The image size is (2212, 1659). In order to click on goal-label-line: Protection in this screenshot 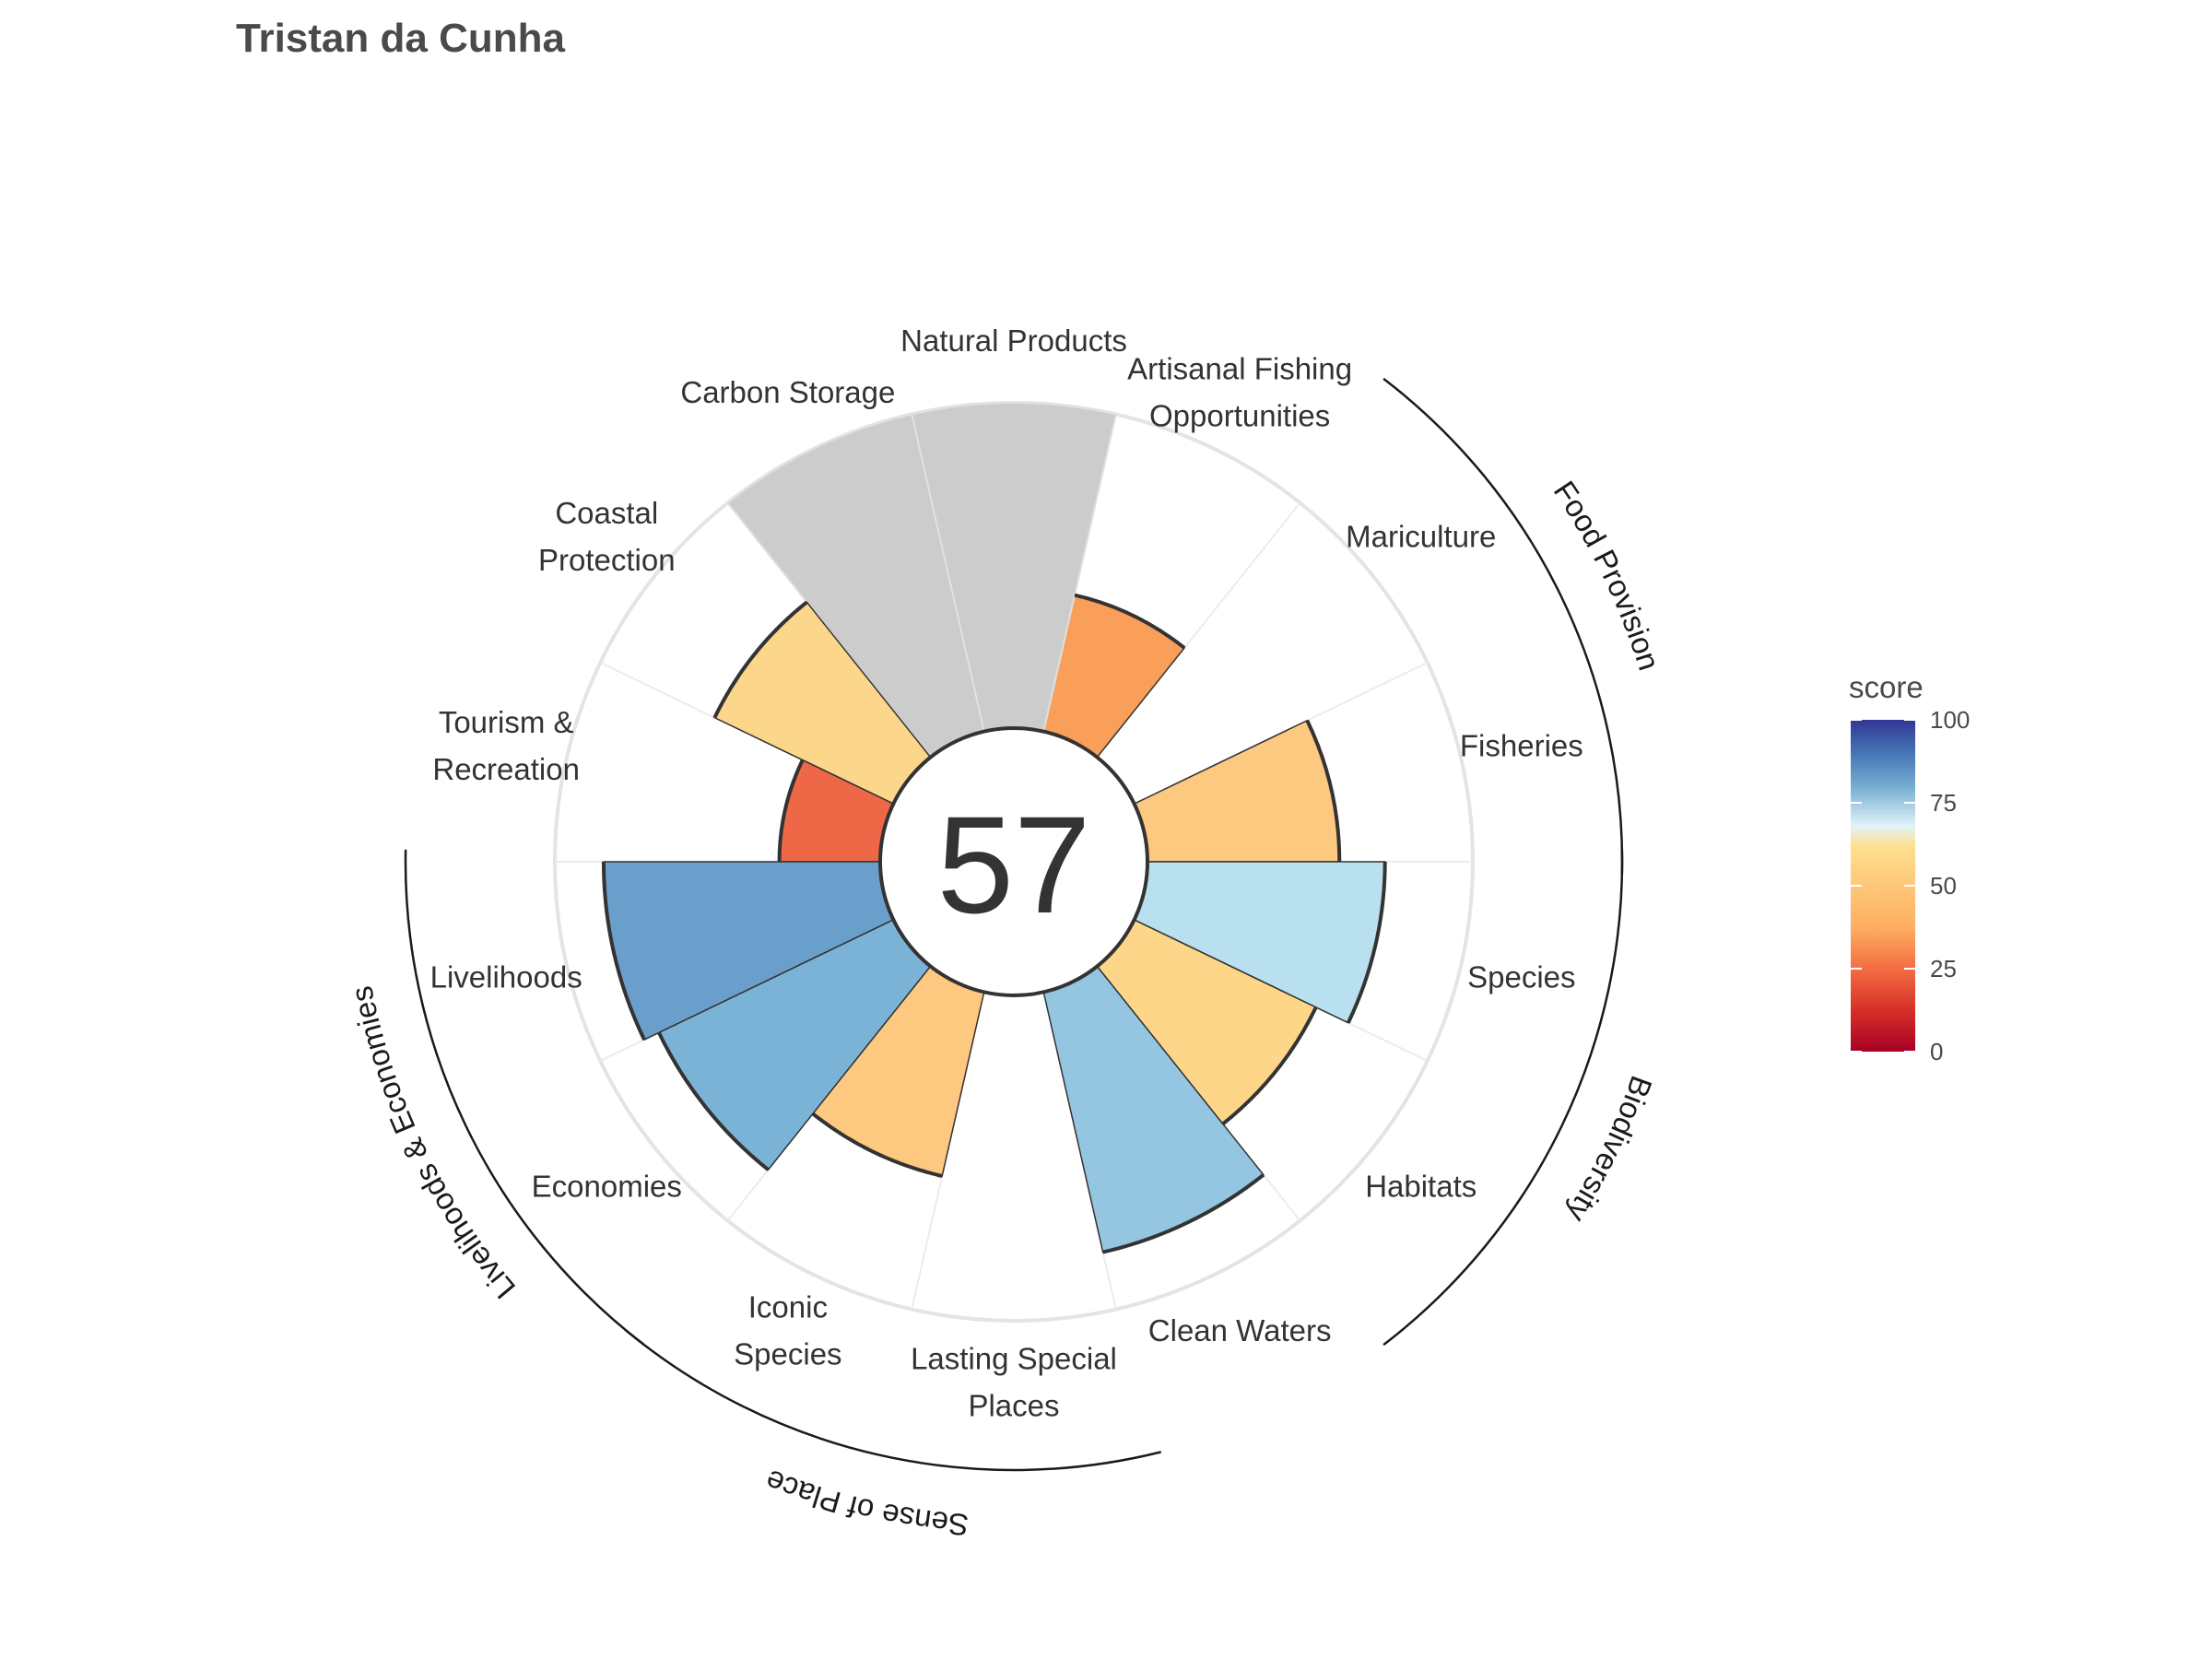, I will do `click(607, 560)`.